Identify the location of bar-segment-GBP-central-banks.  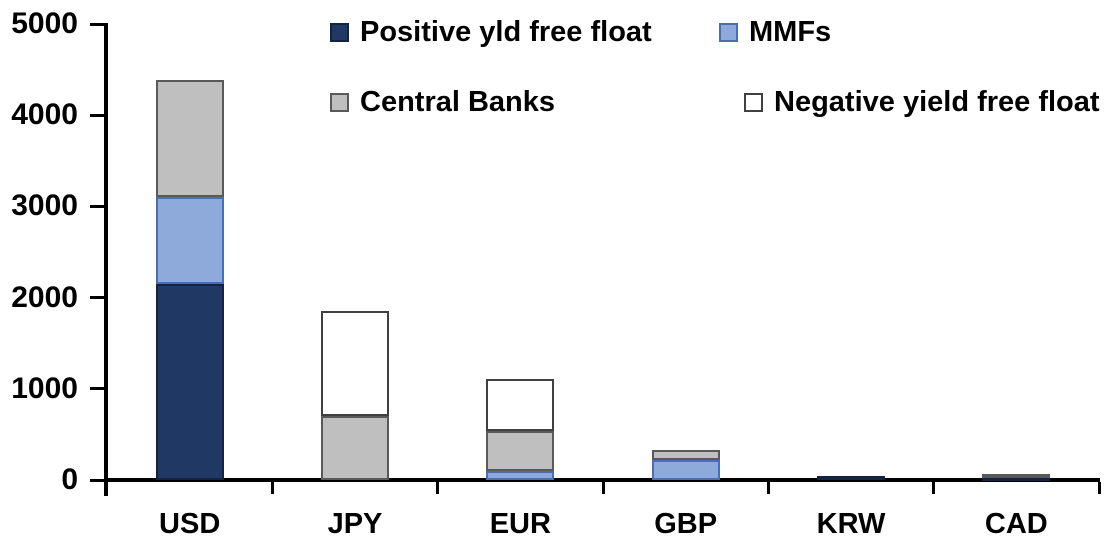
(685, 455).